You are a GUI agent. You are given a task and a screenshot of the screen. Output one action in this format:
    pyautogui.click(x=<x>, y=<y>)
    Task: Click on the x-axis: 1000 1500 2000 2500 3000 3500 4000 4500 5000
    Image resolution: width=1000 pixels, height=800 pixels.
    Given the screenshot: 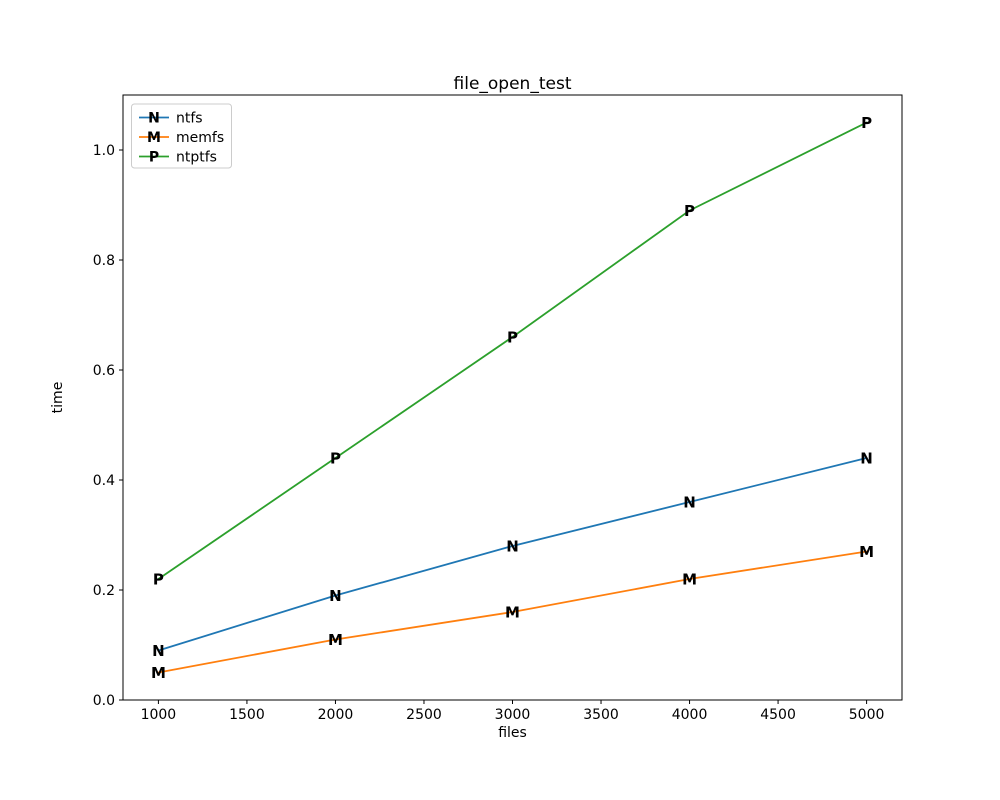 What is the action you would take?
    pyautogui.click(x=513, y=711)
    